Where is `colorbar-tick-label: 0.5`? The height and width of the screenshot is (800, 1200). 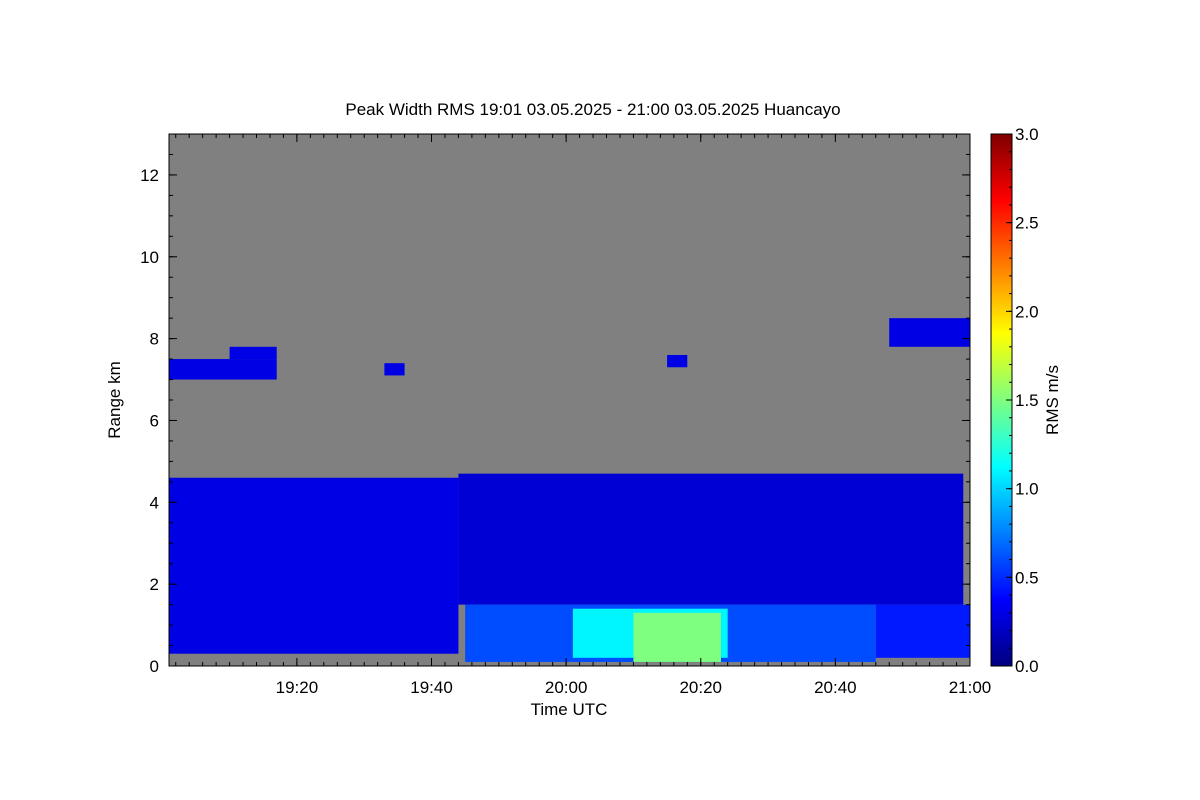 colorbar-tick-label: 0.5 is located at coordinates (1027, 577).